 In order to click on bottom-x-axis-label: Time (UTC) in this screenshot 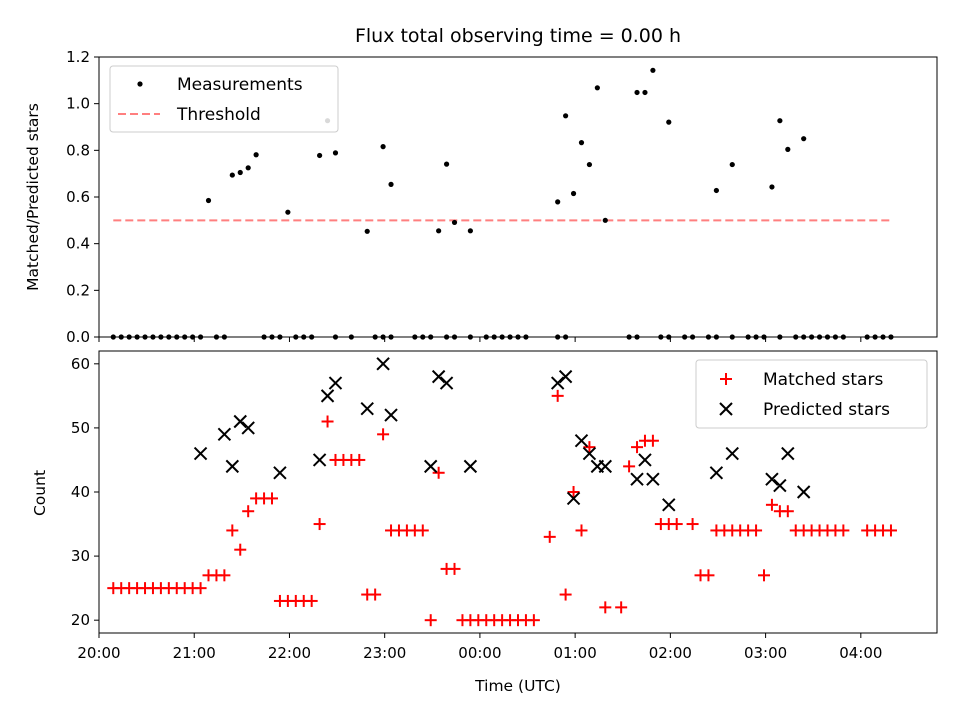, I will do `click(517, 686)`.